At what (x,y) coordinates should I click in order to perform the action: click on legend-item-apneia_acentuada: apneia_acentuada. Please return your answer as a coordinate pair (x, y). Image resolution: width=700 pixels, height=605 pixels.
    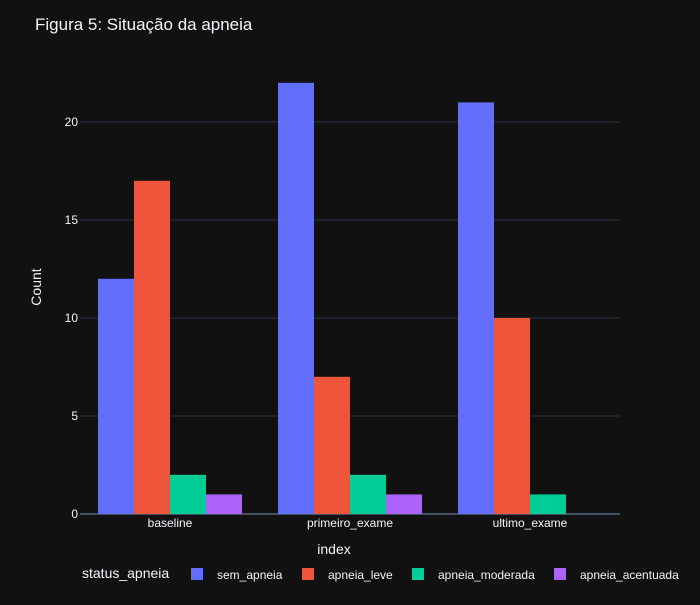
    Looking at the image, I should click on (616, 575).